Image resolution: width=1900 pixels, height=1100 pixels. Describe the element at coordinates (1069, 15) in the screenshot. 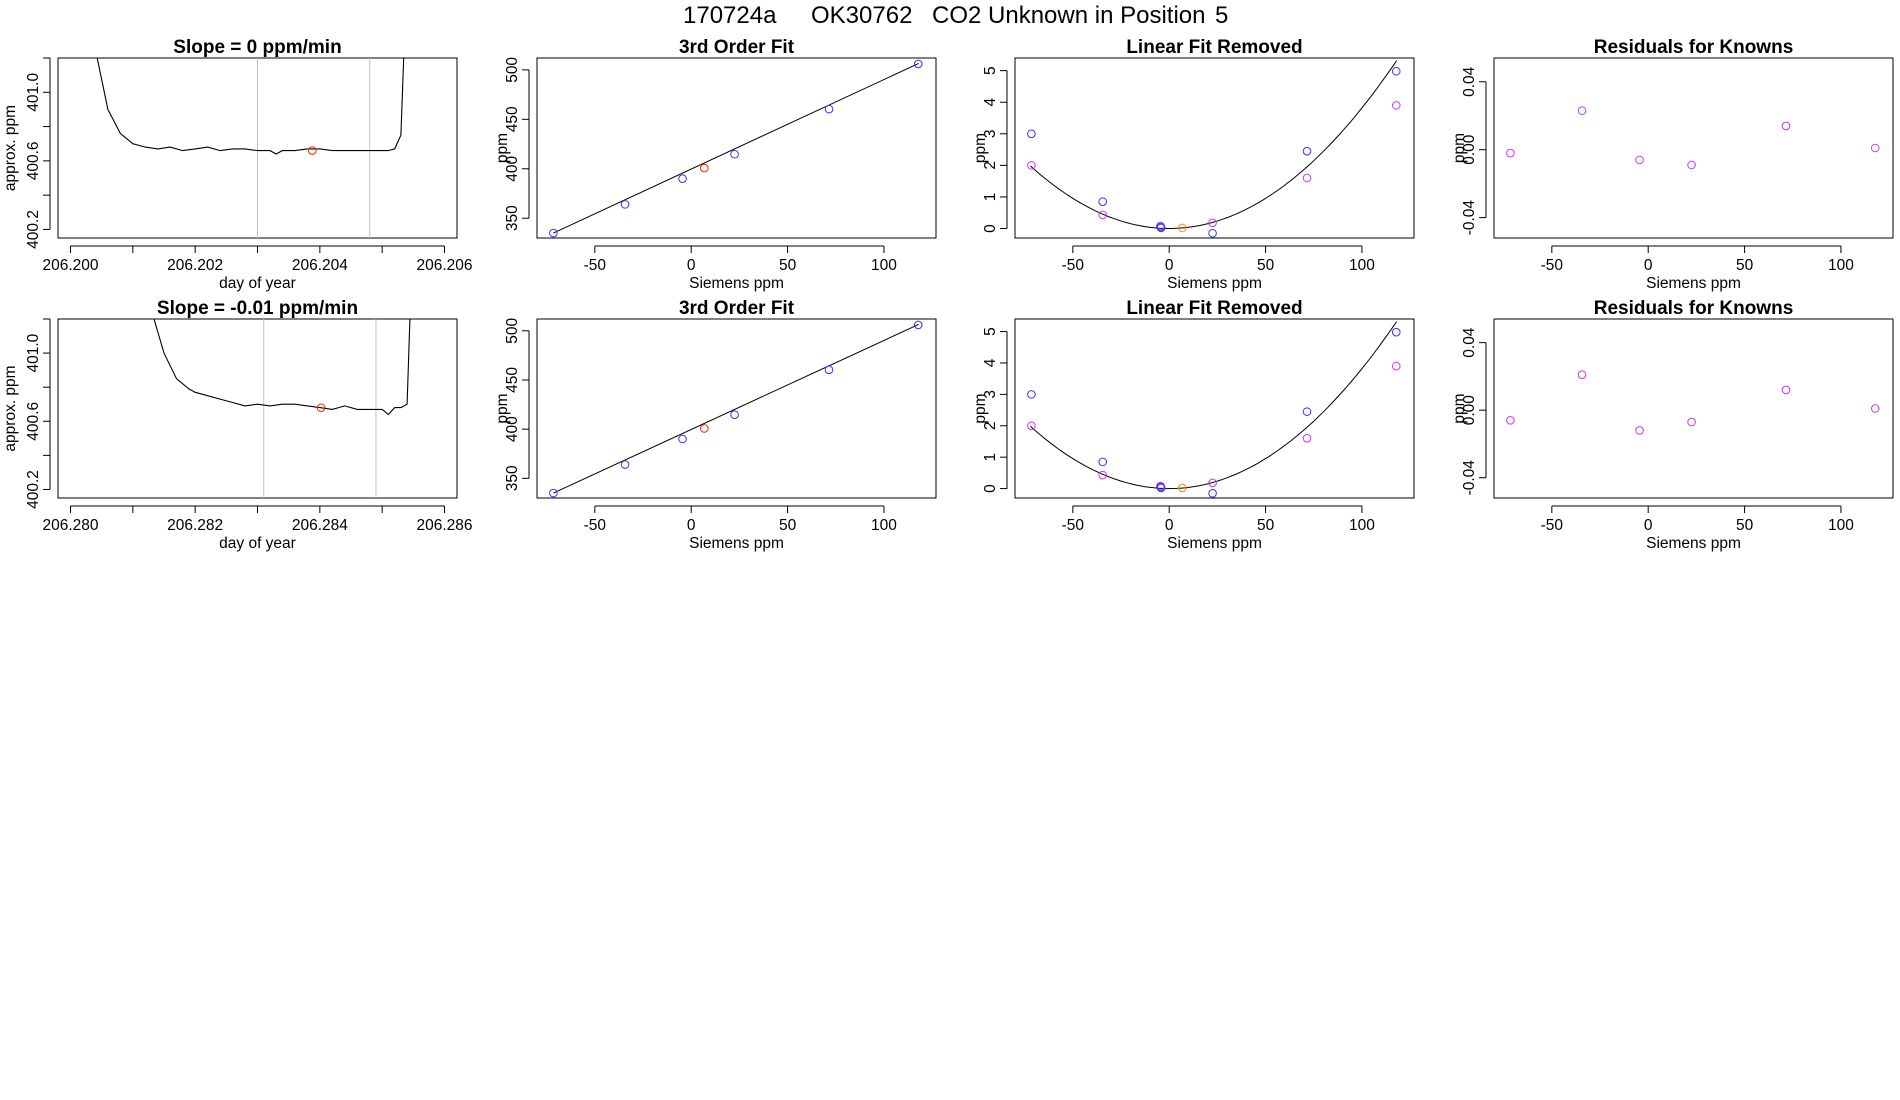

I see `title-description: CO2 Unknown in Position` at that location.